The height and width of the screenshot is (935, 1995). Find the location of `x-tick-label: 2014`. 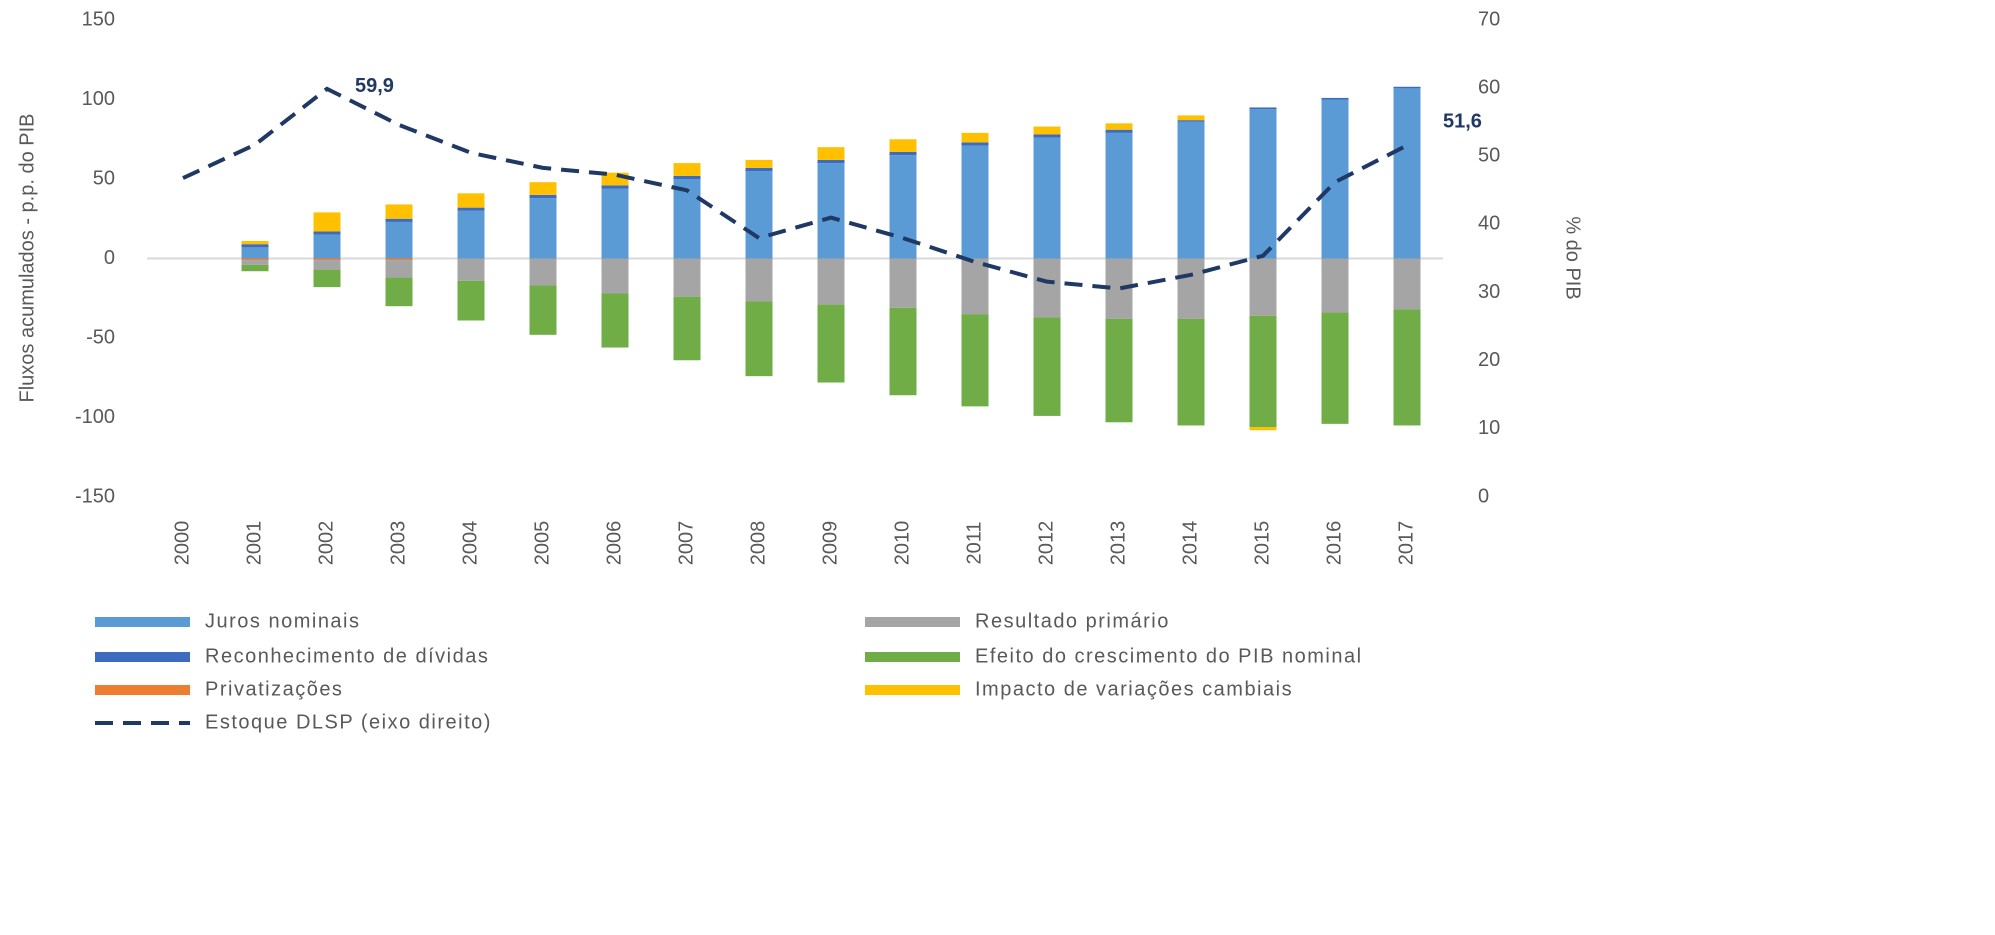

x-tick-label: 2014 is located at coordinates (1190, 543).